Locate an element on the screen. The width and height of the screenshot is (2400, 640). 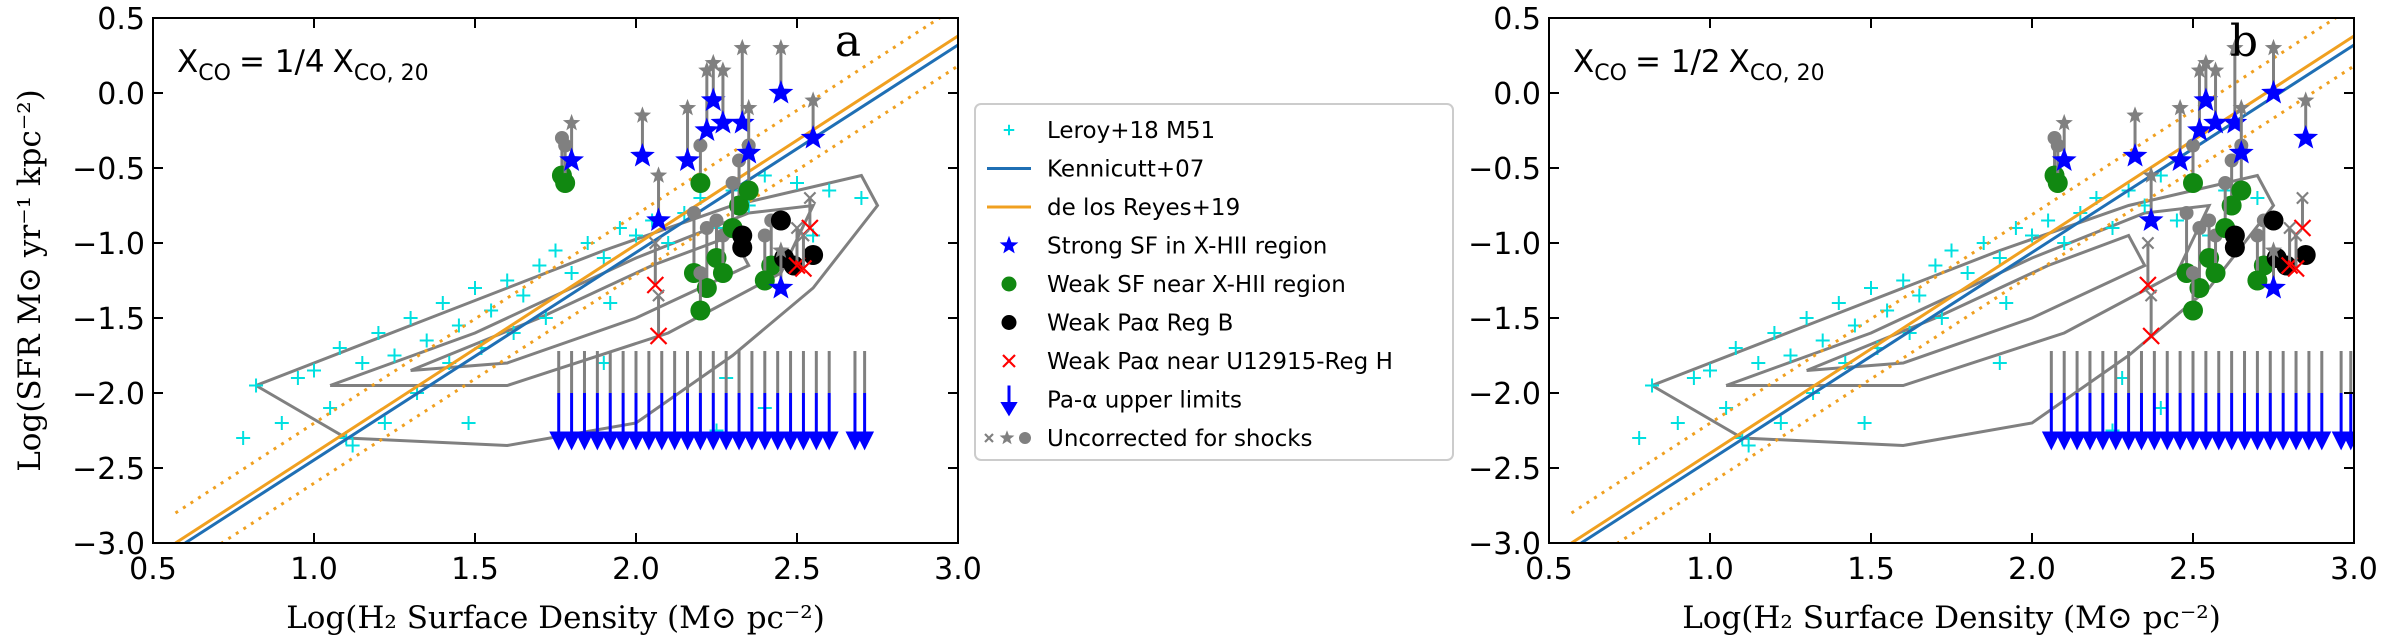
x-tick-label: 1.0 is located at coordinates (314, 569).